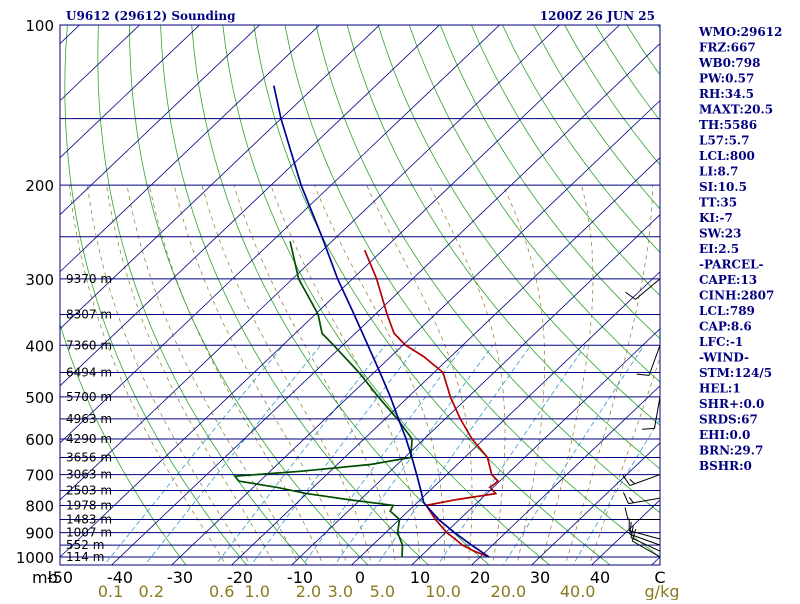 Image resolution: width=800 pixels, height=604 pixels. Describe the element at coordinates (729, 63) in the screenshot. I see `index-value: WB0:798` at that location.